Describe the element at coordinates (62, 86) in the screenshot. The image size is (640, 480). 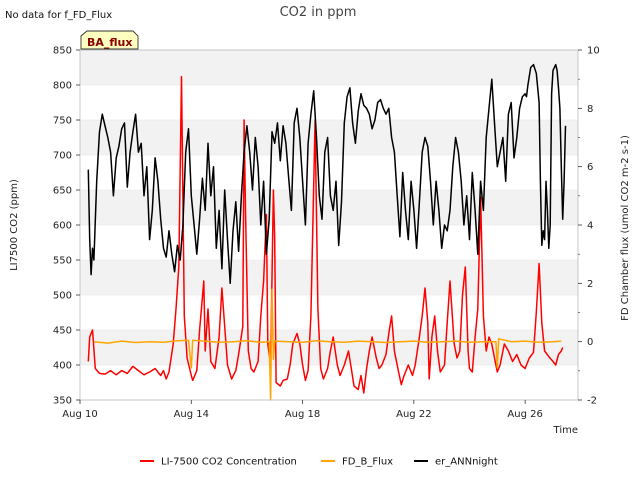
I see `y-left-tick-label: 800` at that location.